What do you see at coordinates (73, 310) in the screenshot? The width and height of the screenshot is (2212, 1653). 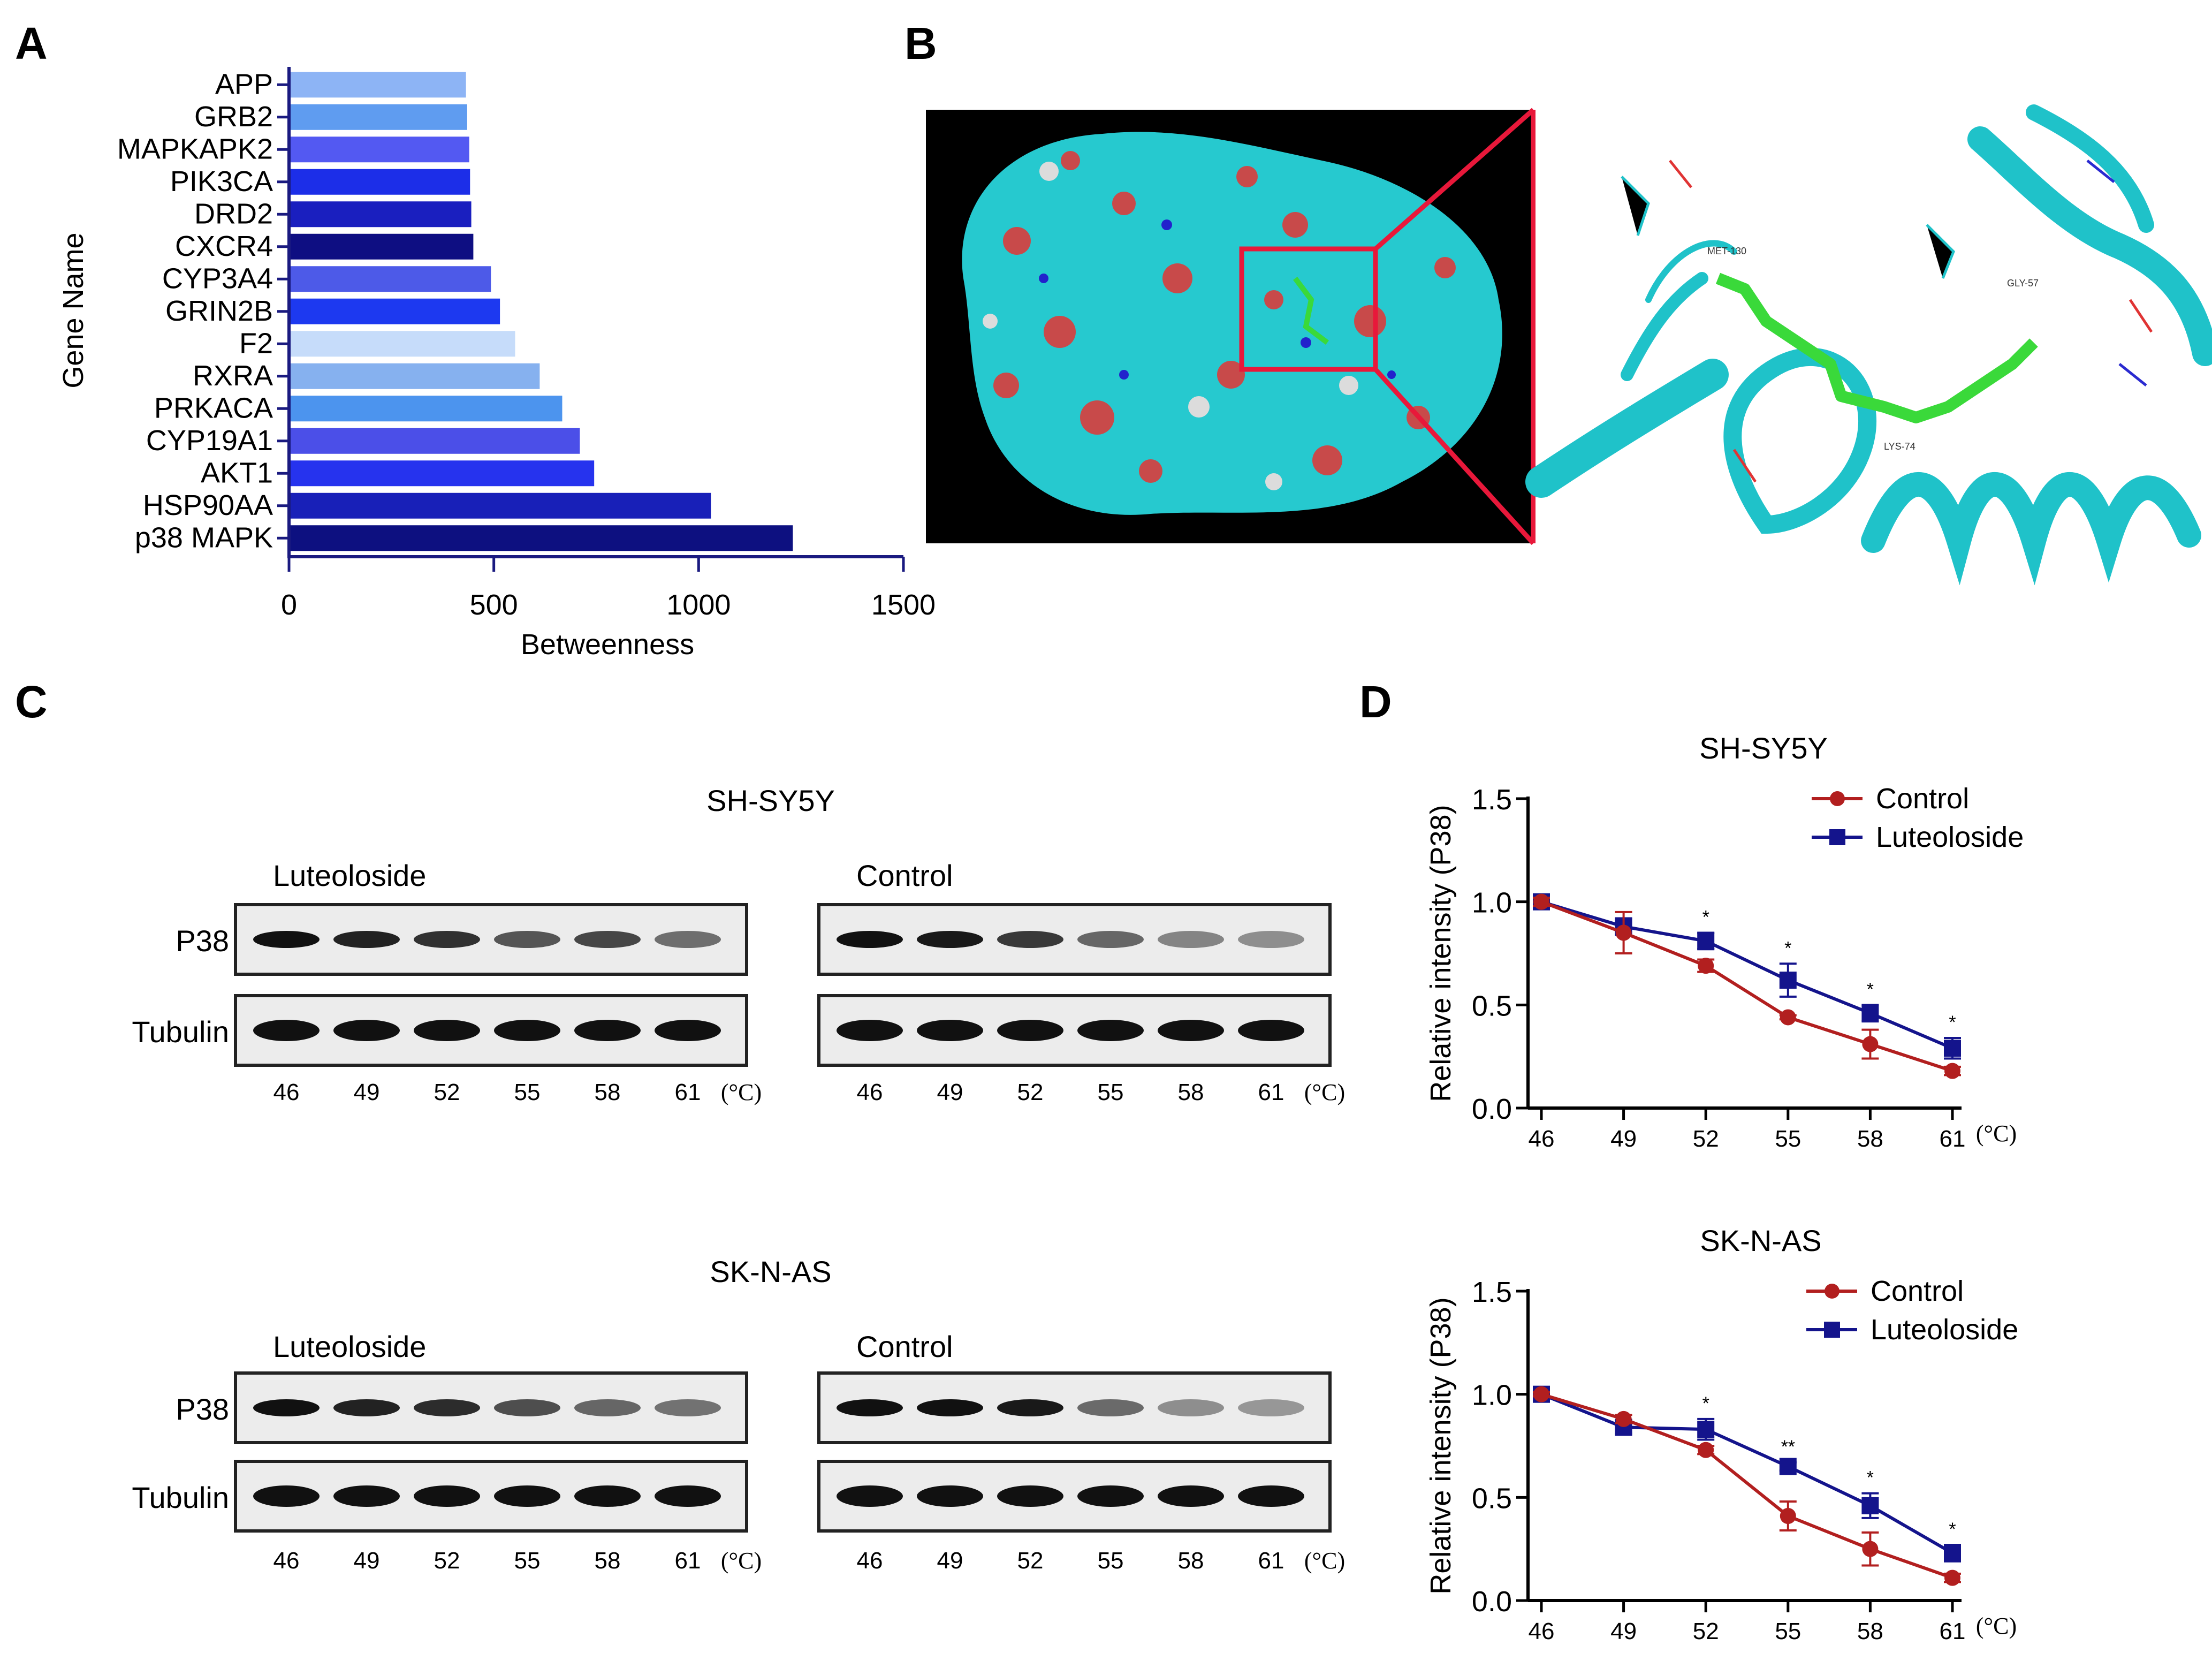 I see `y-axis-title: Gene Name` at bounding box center [73, 310].